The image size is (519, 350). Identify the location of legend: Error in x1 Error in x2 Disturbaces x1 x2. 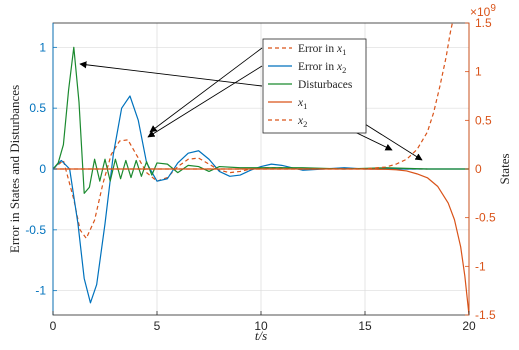
(314, 86).